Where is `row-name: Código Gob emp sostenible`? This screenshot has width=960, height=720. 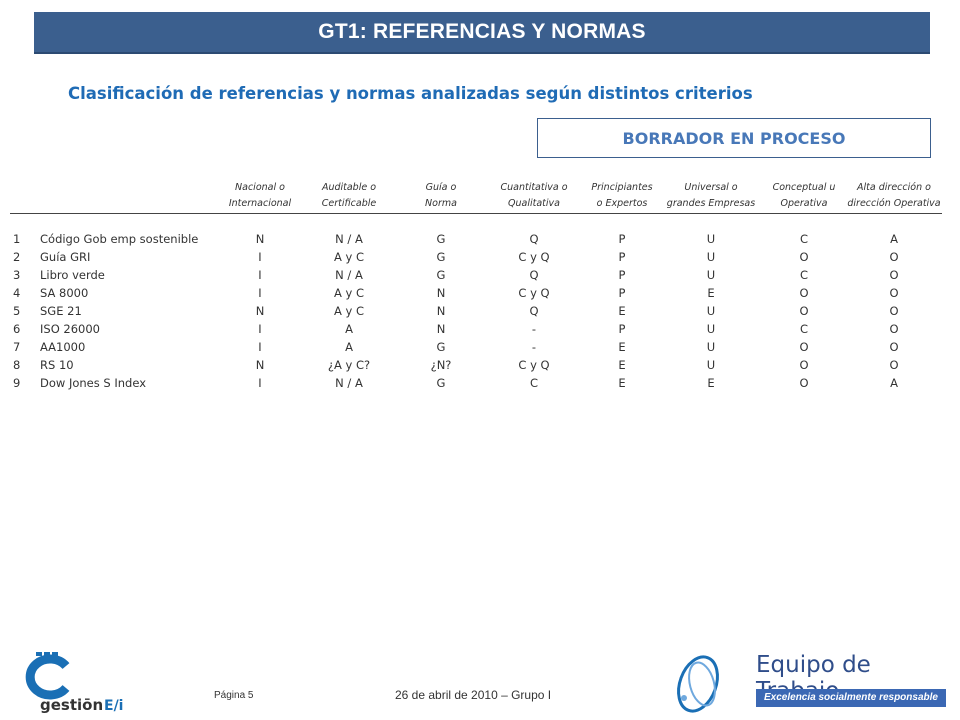
row-name: Código Gob emp sostenible is located at coordinates (119, 239).